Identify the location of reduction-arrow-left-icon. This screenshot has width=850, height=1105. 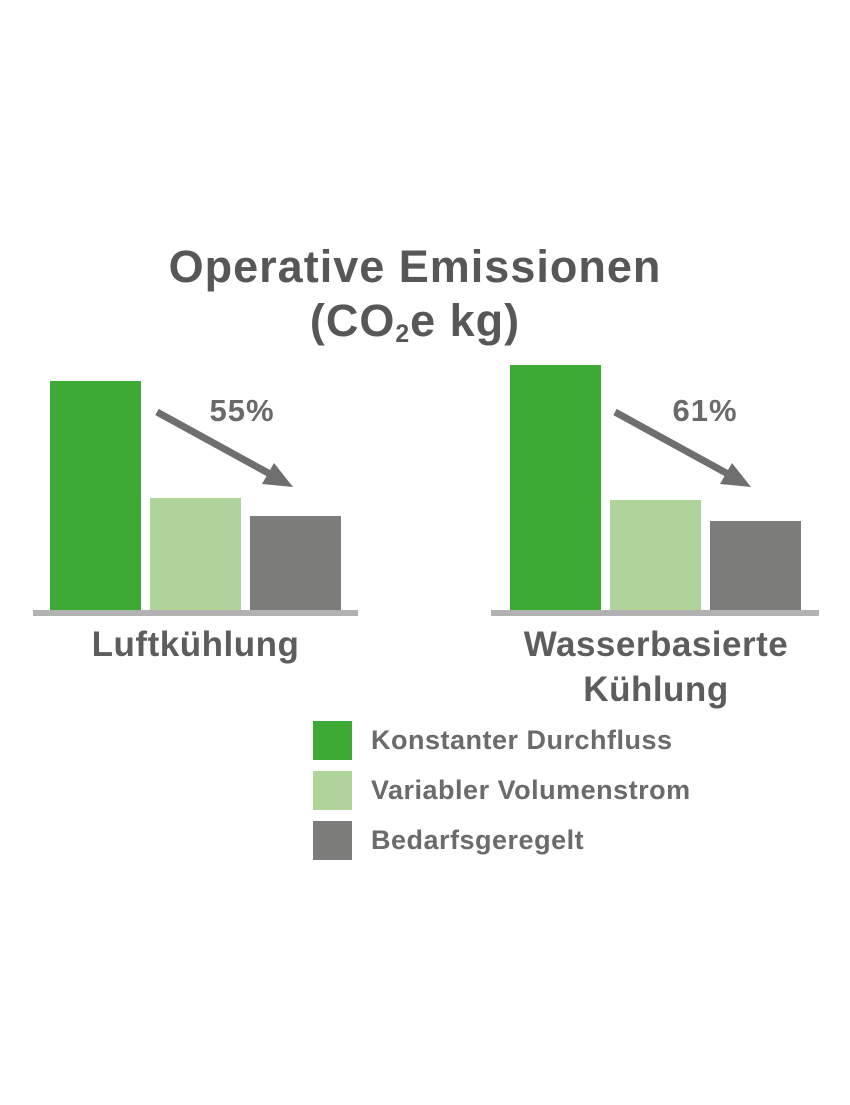
(224, 447).